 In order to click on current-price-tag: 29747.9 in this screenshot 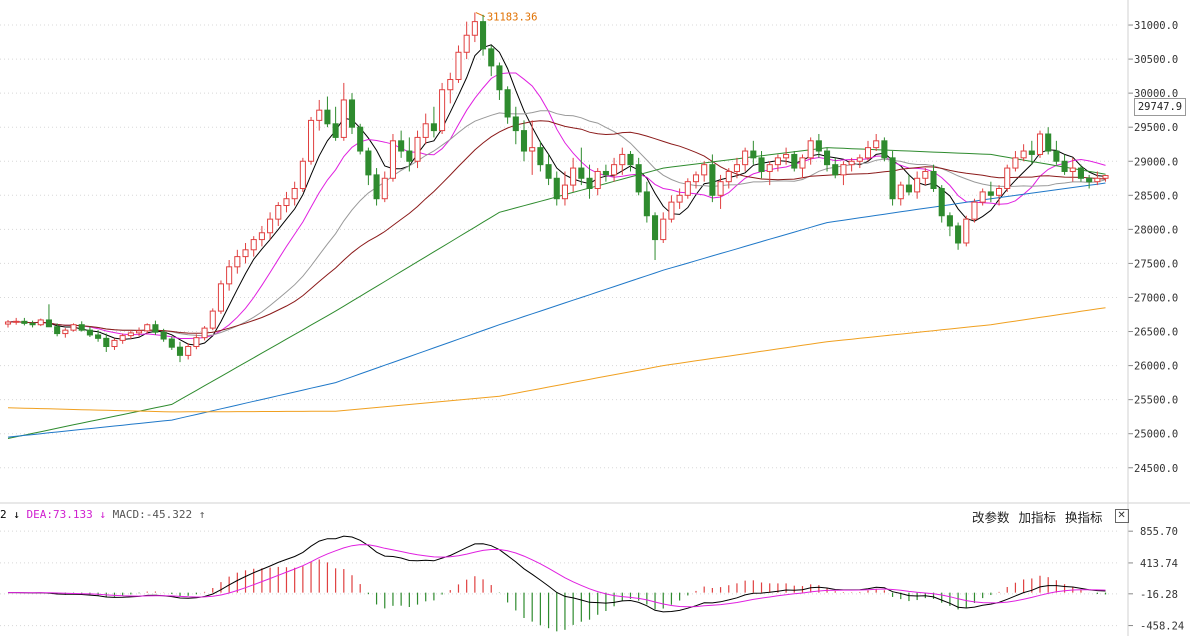, I will do `click(1160, 107)`.